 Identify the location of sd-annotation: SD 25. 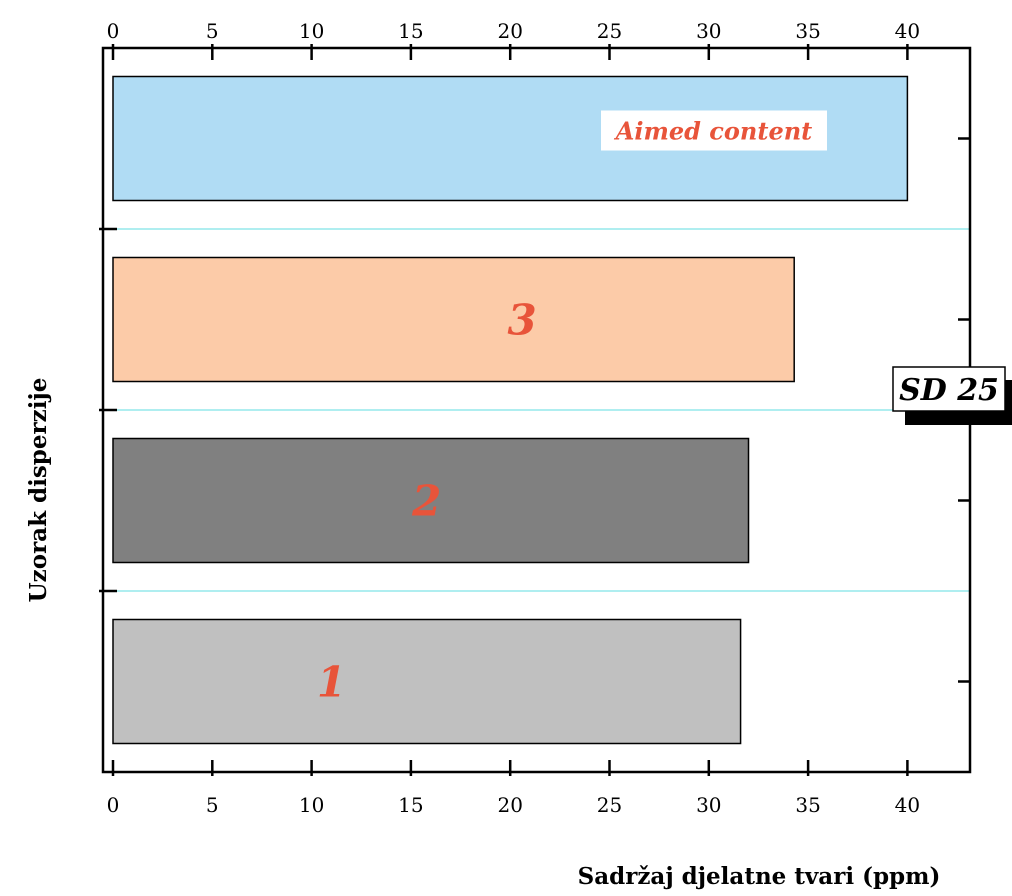
(952, 395).